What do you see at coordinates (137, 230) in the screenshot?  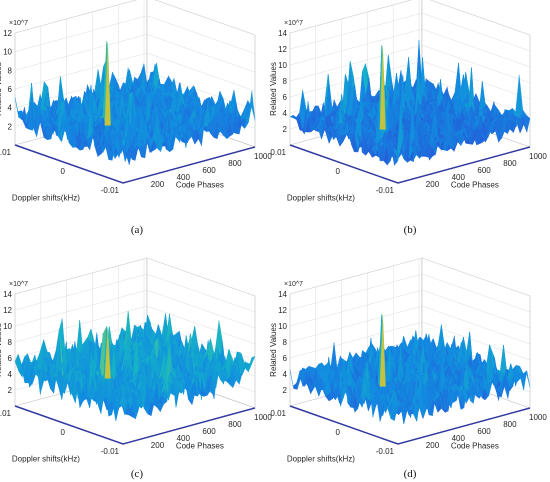 I see `panel-label: (a)` at bounding box center [137, 230].